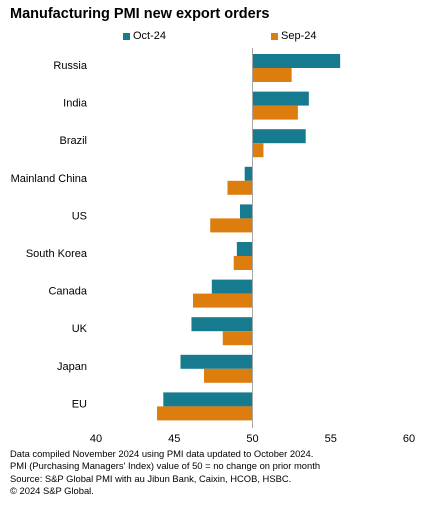 Image resolution: width=425 pixels, height=525 pixels. Describe the element at coordinates (96, 439) in the screenshot. I see `x-tick-label-40: 40` at that location.